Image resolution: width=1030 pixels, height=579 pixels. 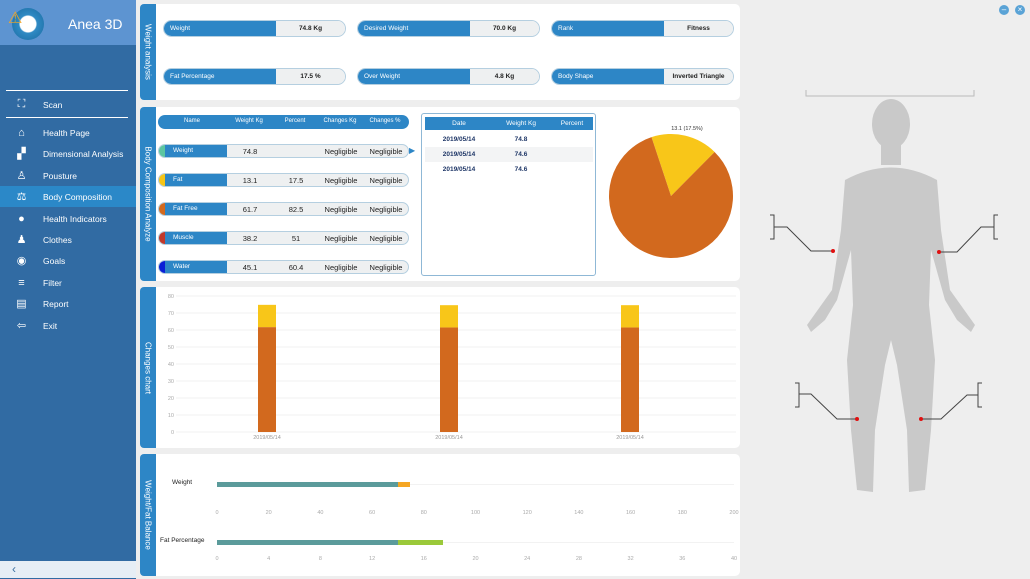 I want to click on column-header: Percent, so click(x=295, y=121).